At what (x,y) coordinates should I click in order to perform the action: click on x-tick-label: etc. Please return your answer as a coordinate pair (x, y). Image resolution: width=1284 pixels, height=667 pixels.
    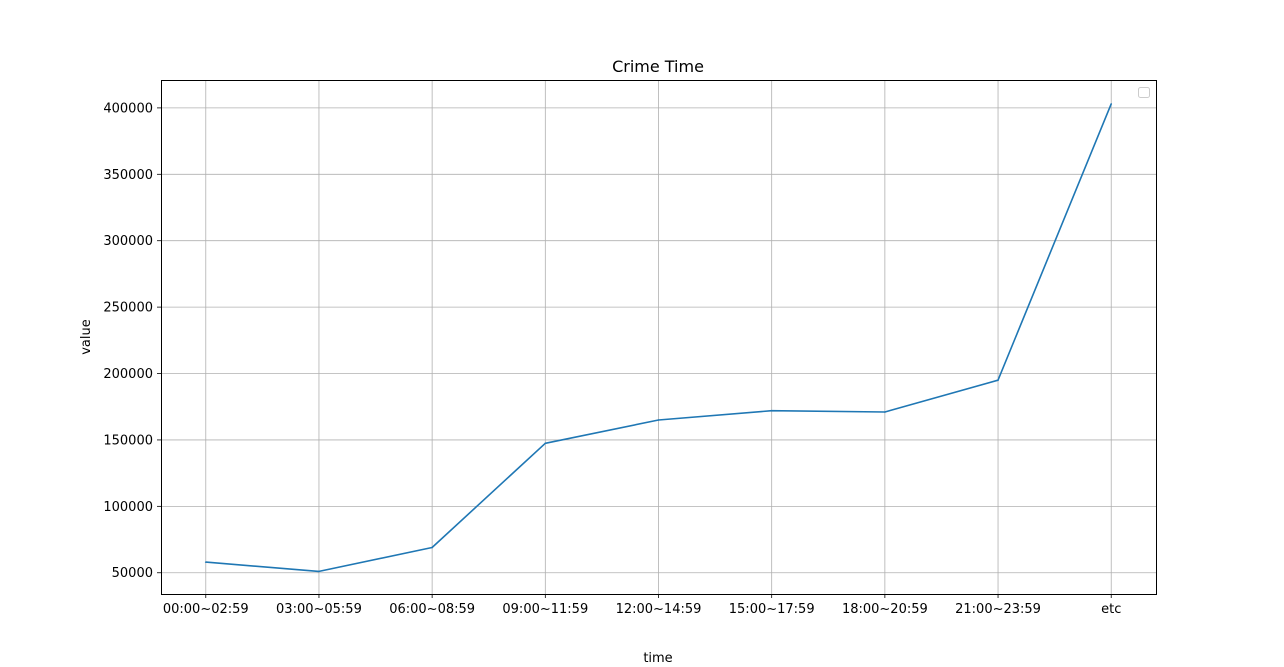
    Looking at the image, I should click on (1111, 609).